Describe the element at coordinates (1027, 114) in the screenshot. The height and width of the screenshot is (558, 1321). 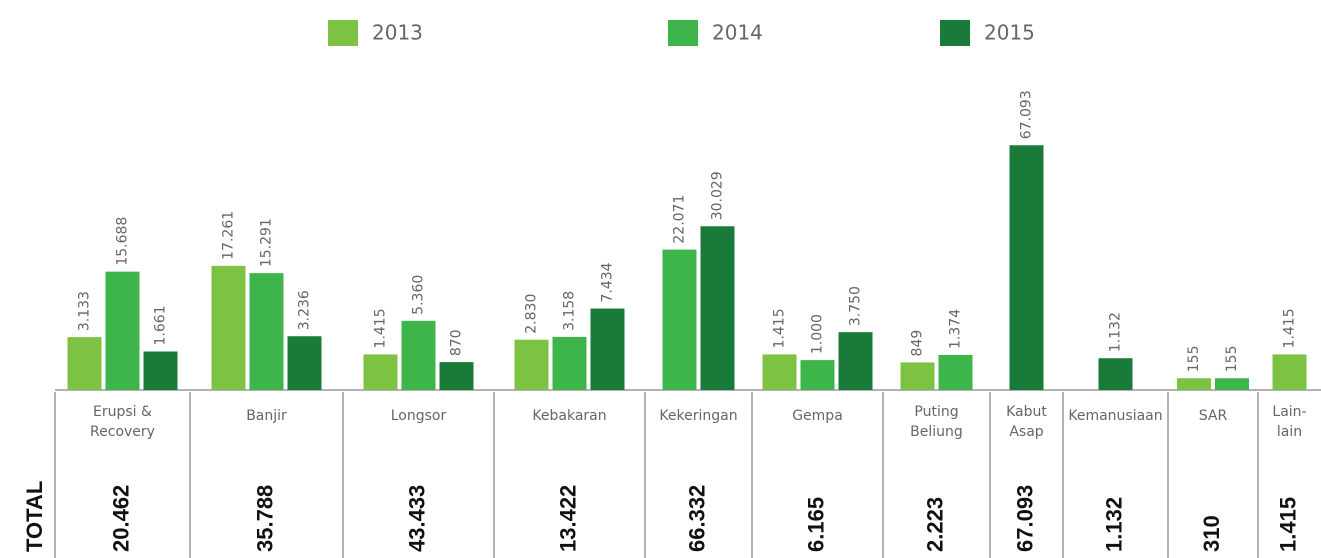
I see `value-label: 67.093` at that location.